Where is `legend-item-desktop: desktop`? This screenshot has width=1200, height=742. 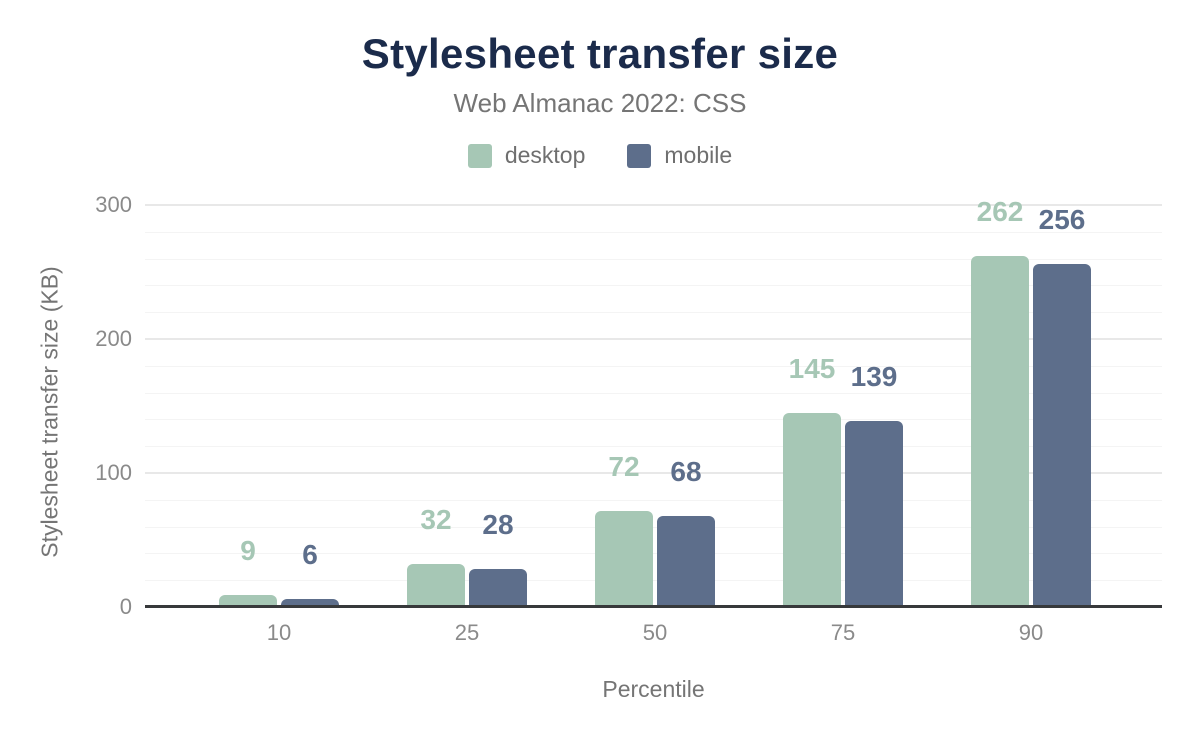
legend-item-desktop: desktop is located at coordinates (526, 155).